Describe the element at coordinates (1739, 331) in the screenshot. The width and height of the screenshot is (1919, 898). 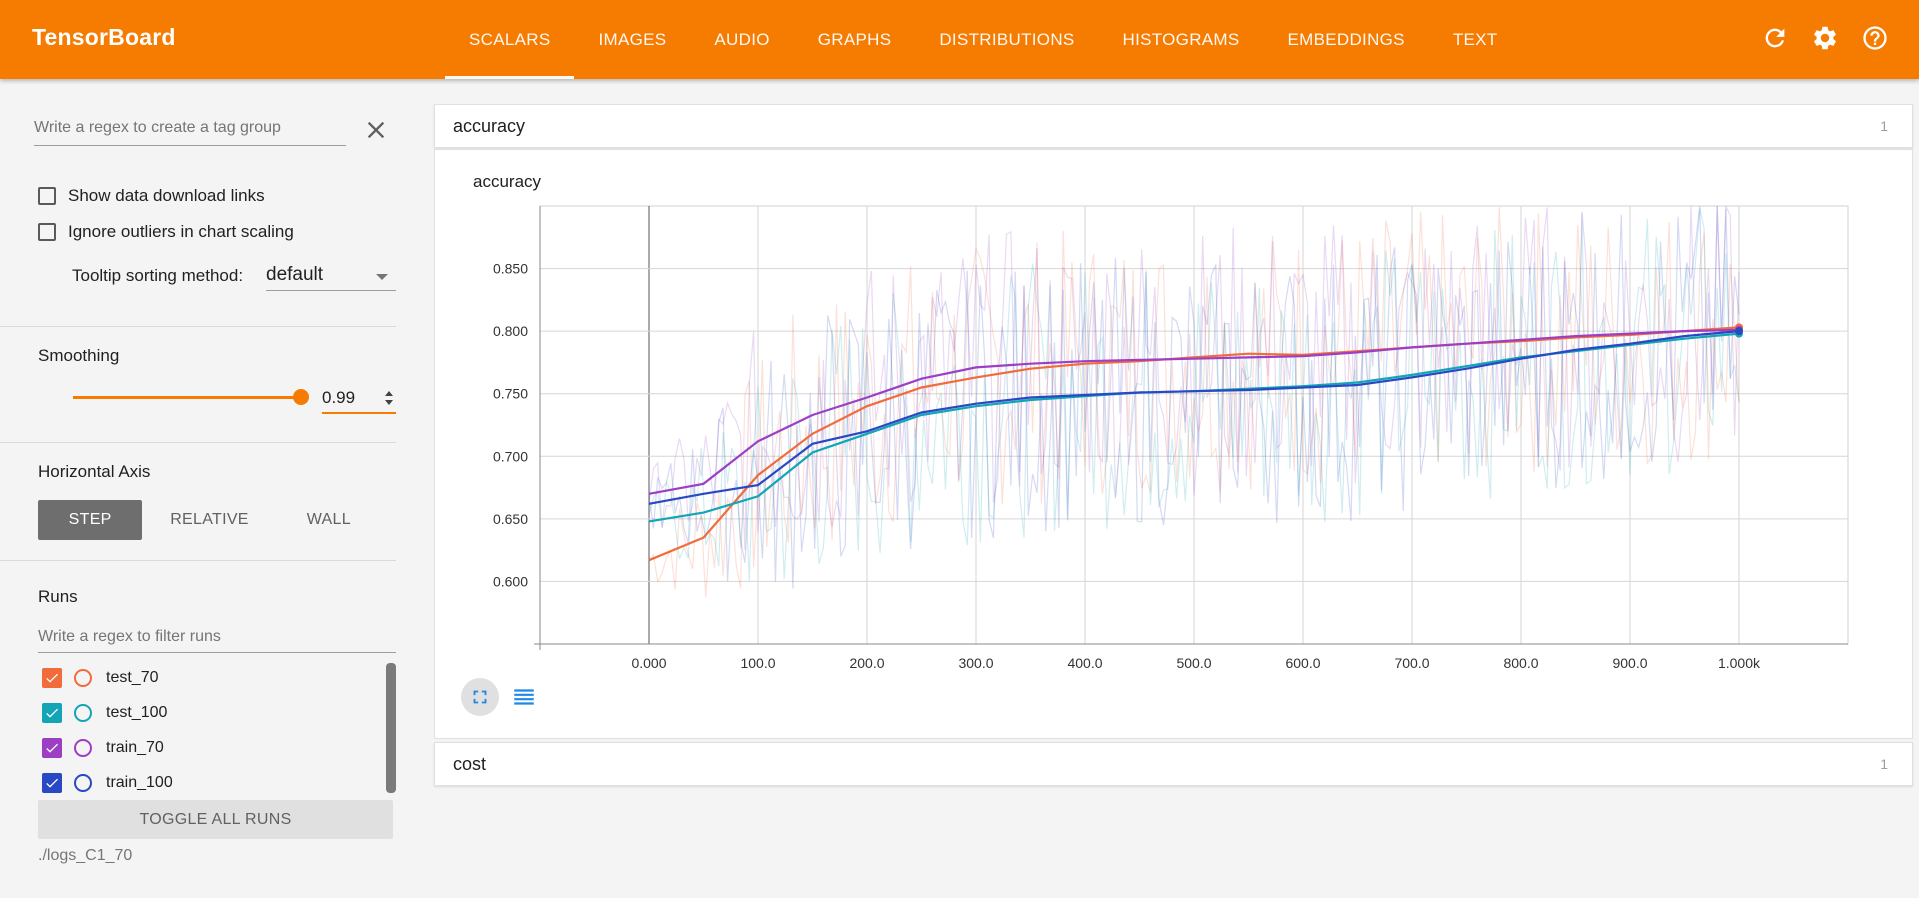
I see `series-end-point` at that location.